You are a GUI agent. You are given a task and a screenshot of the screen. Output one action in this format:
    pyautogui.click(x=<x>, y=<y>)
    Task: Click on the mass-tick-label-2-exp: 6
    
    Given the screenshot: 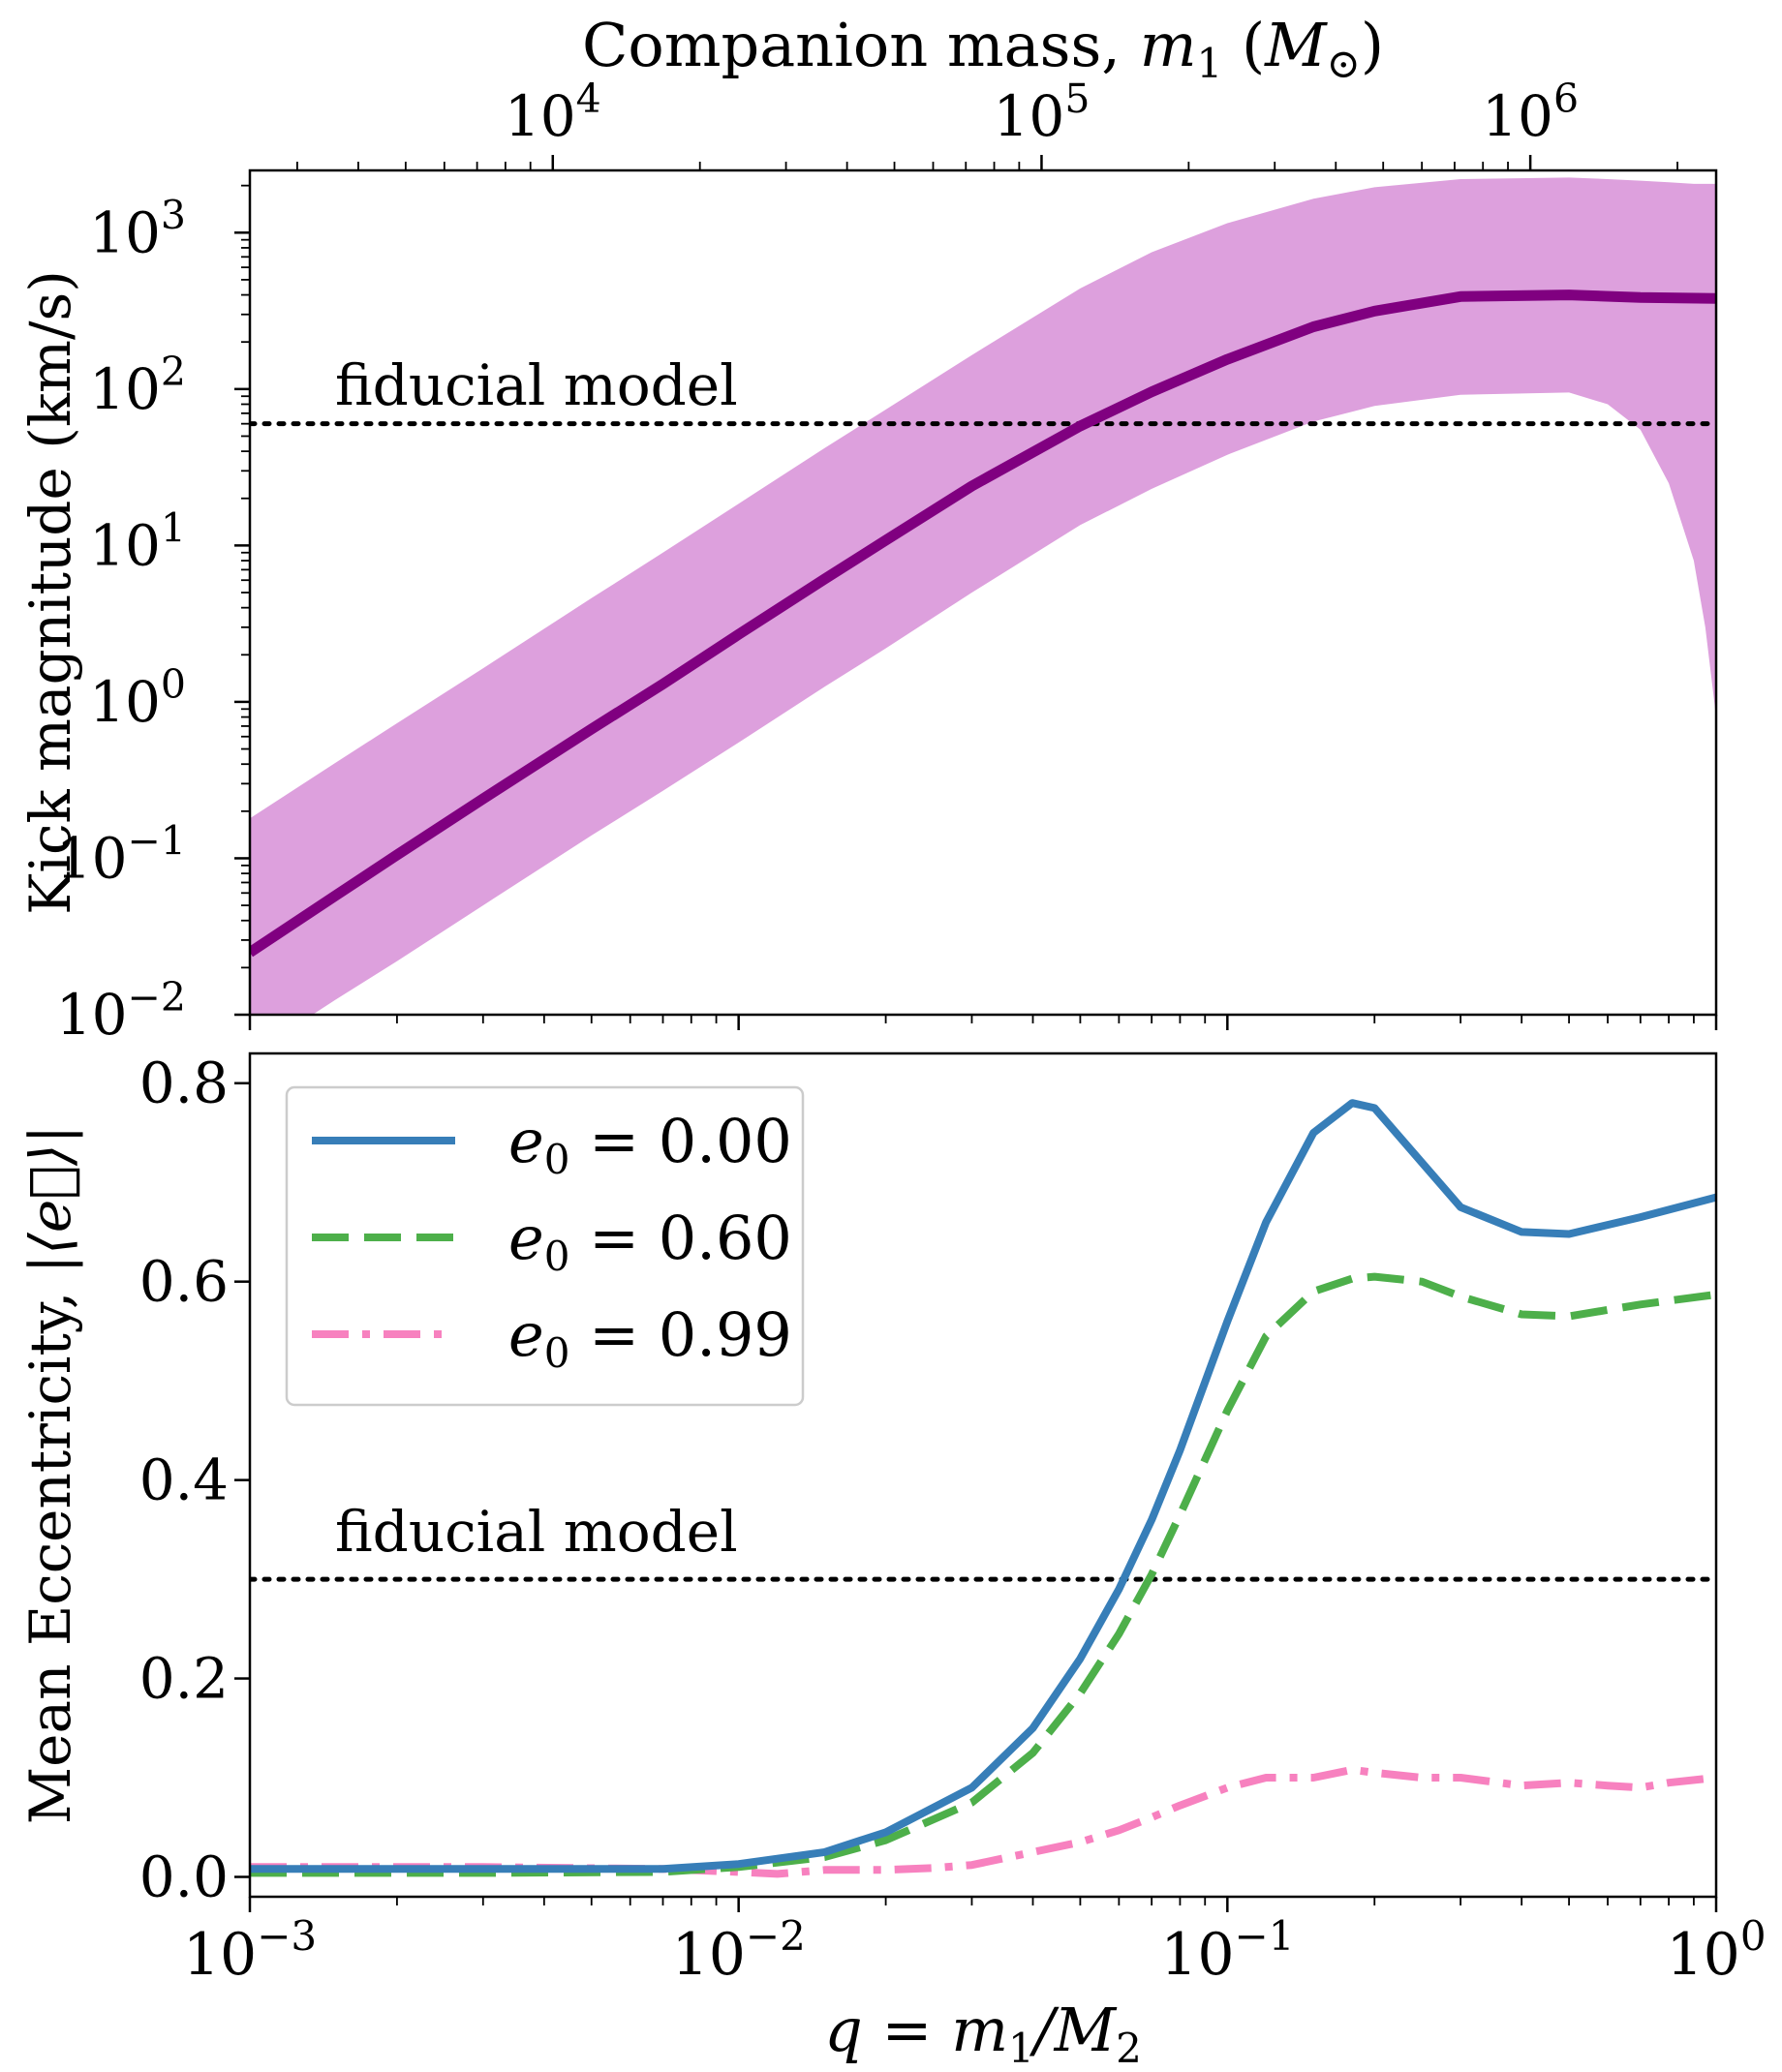 What is the action you would take?
    pyautogui.click(x=1566, y=99)
    